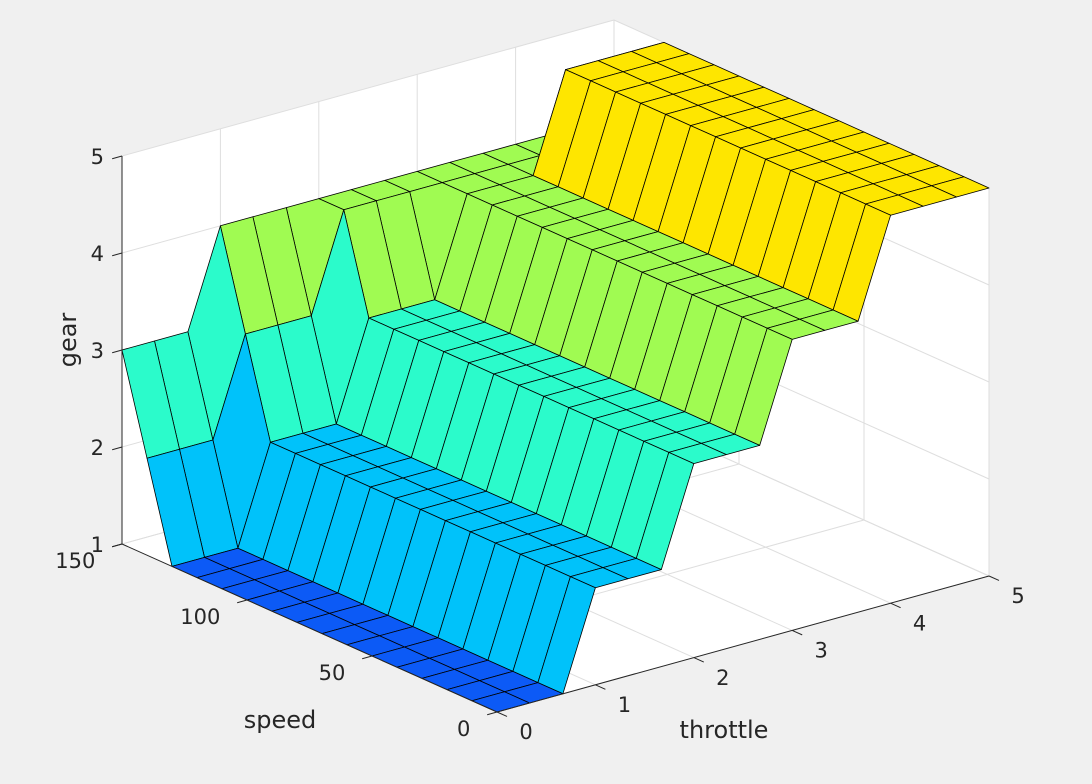 Image resolution: width=1092 pixels, height=784 pixels. I want to click on x-tick-label: 2, so click(722, 678).